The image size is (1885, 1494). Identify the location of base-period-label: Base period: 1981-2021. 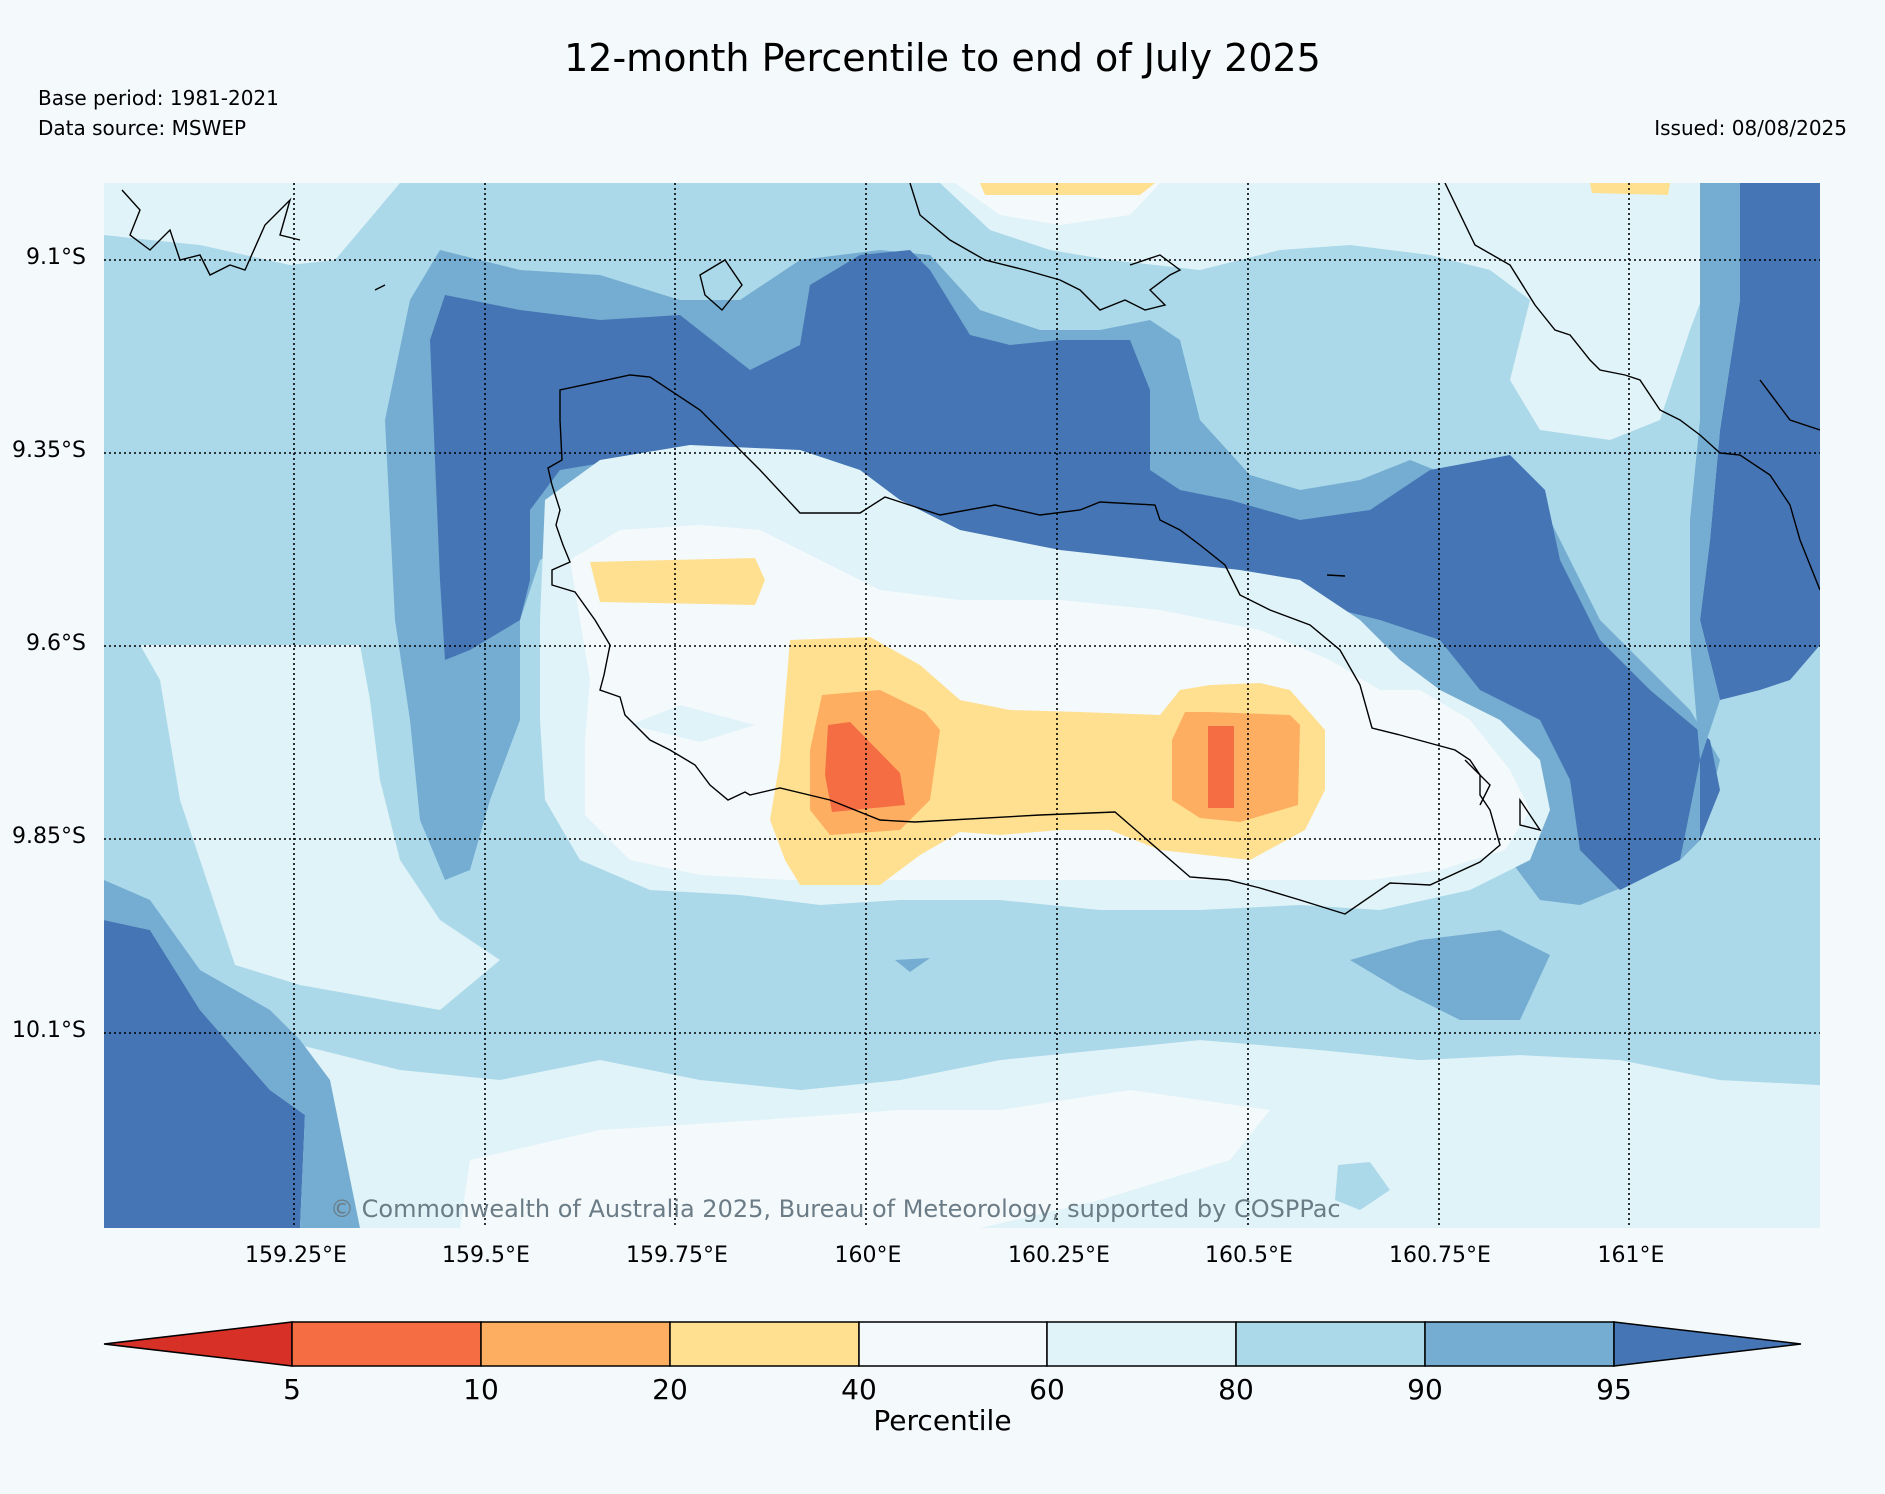
(158, 98).